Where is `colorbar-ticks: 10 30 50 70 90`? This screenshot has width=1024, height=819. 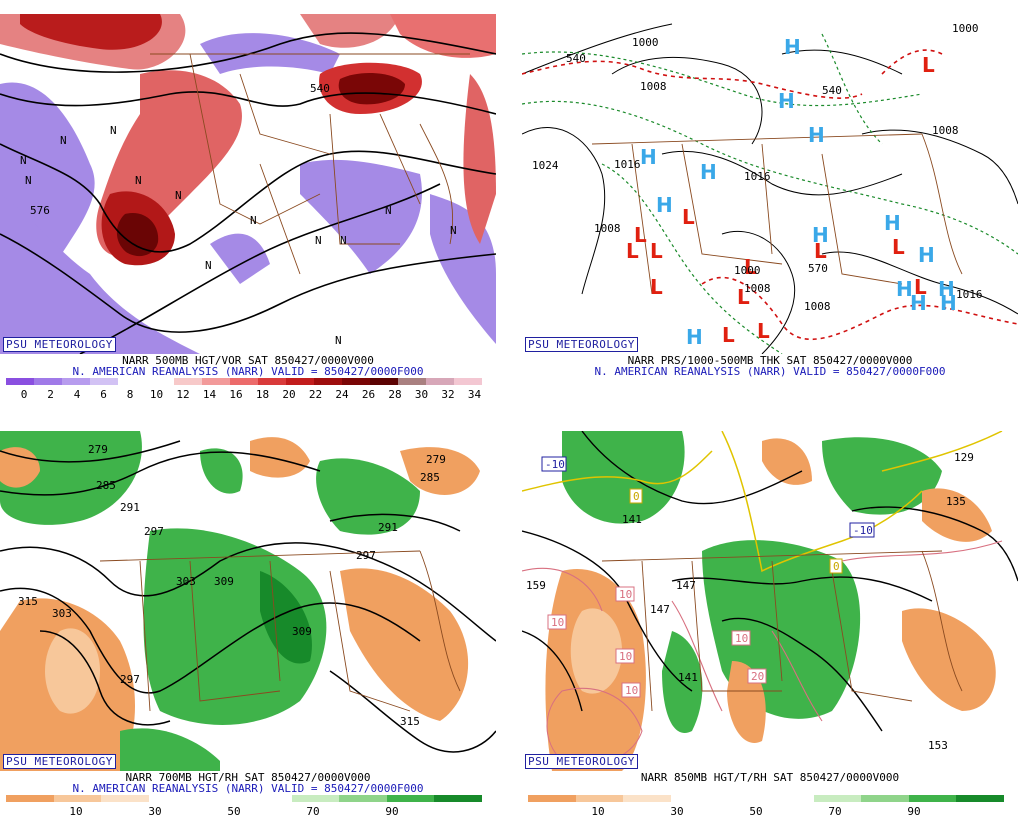 colorbar-ticks: 10 30 50 70 90 is located at coordinates (770, 811).